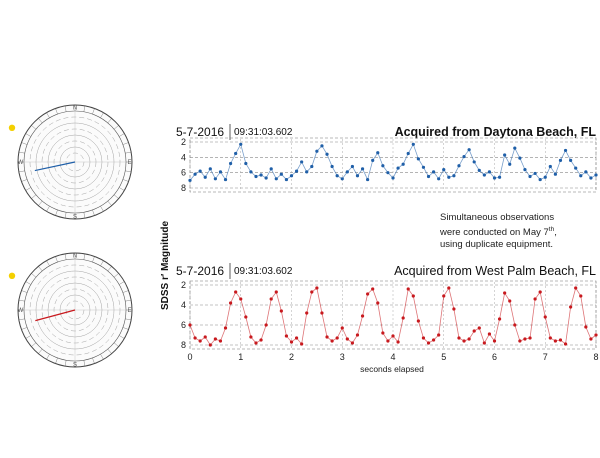 Image resolution: width=600 pixels, height=458 pixels. What do you see at coordinates (443, 357) in the screenshot?
I see `x-tick-label: 5` at bounding box center [443, 357].